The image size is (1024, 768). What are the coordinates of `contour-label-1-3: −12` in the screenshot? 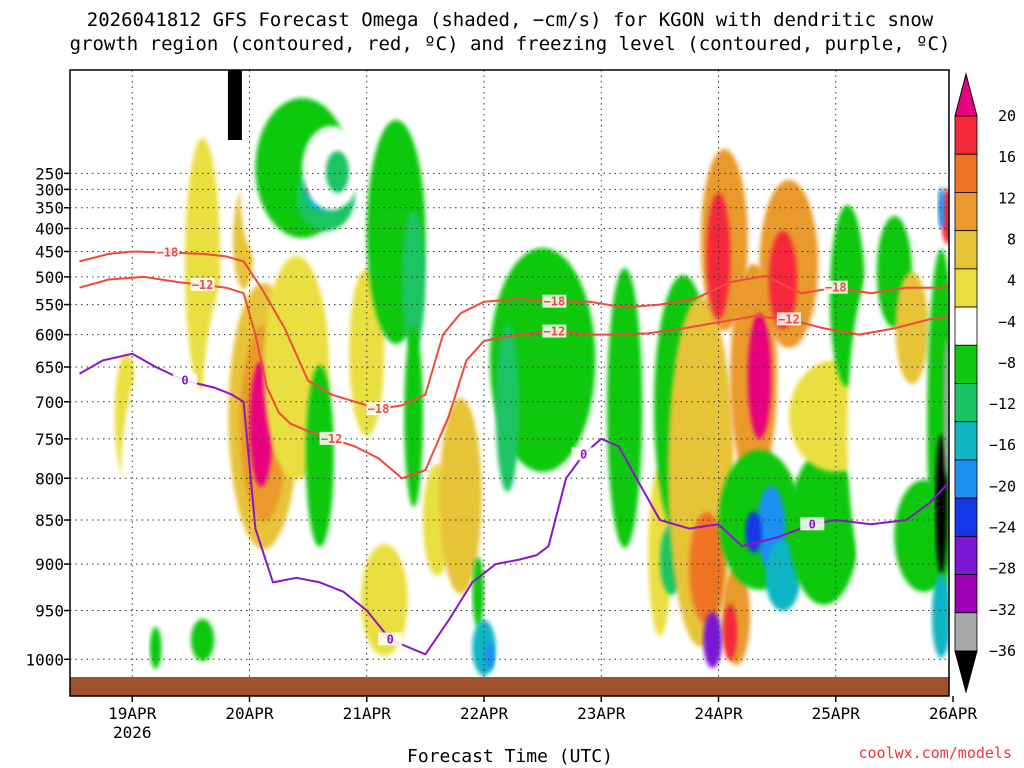 It's located at (789, 319).